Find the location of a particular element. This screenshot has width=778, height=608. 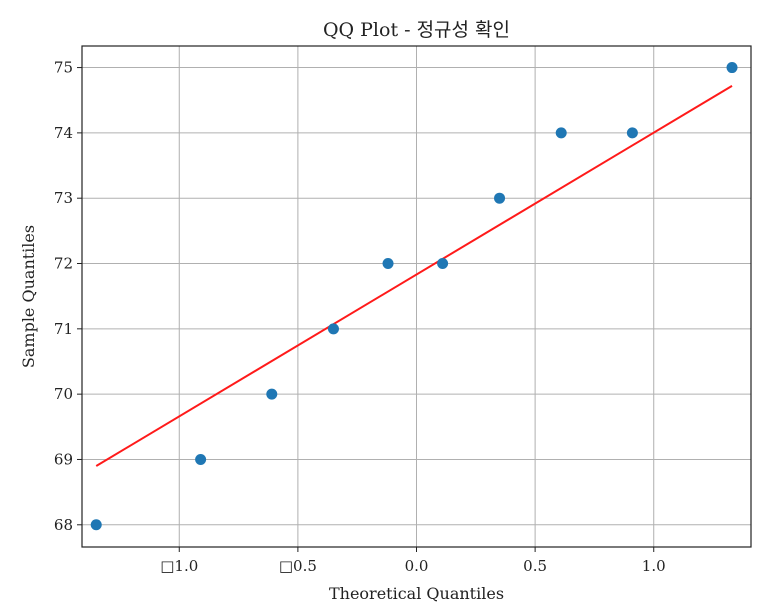

y-tick-label: 69 is located at coordinates (63, 459).